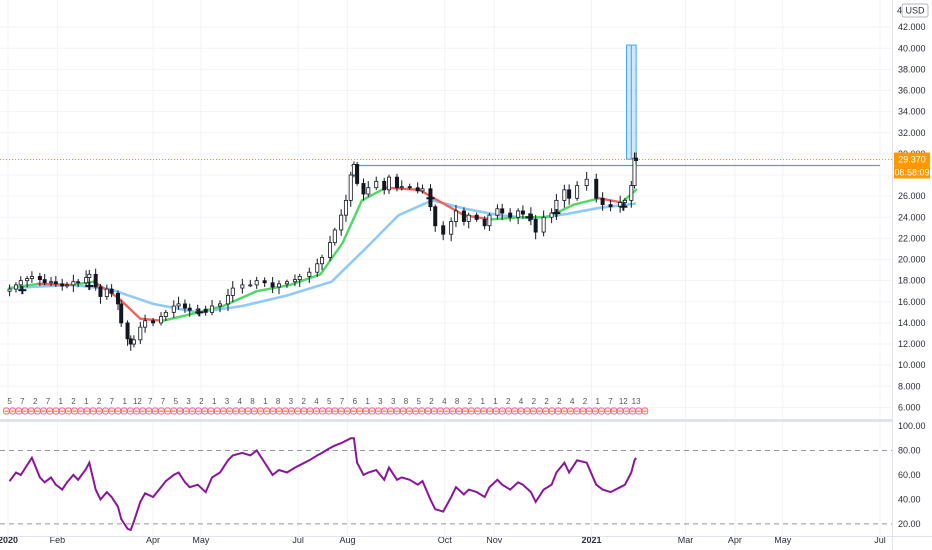 The width and height of the screenshot is (932, 550). I want to click on price-tick-label: 42.000, so click(912, 27).